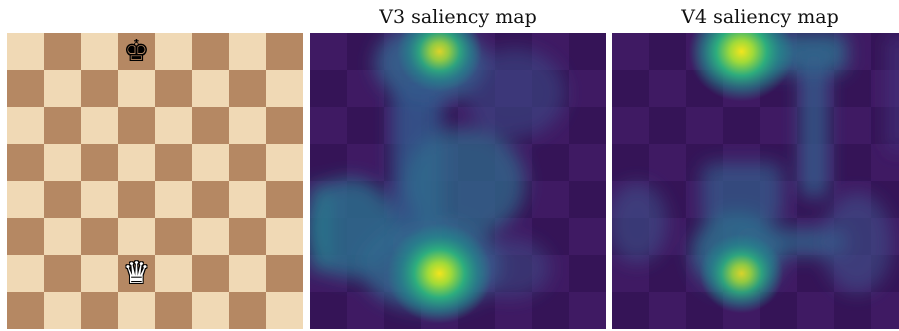  Describe the element at coordinates (247, 236) in the screenshot. I see `square-g3` at that location.